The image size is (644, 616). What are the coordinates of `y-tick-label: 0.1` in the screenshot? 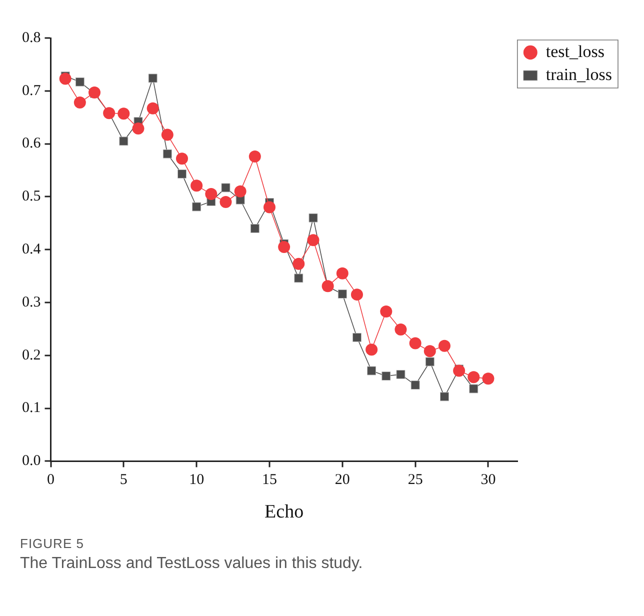 It's located at (31, 408).